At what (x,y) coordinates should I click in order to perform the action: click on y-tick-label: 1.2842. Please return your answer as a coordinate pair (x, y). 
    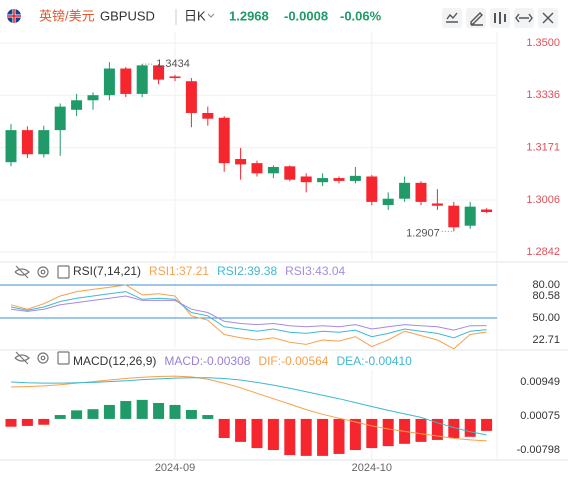
    Looking at the image, I should click on (543, 252).